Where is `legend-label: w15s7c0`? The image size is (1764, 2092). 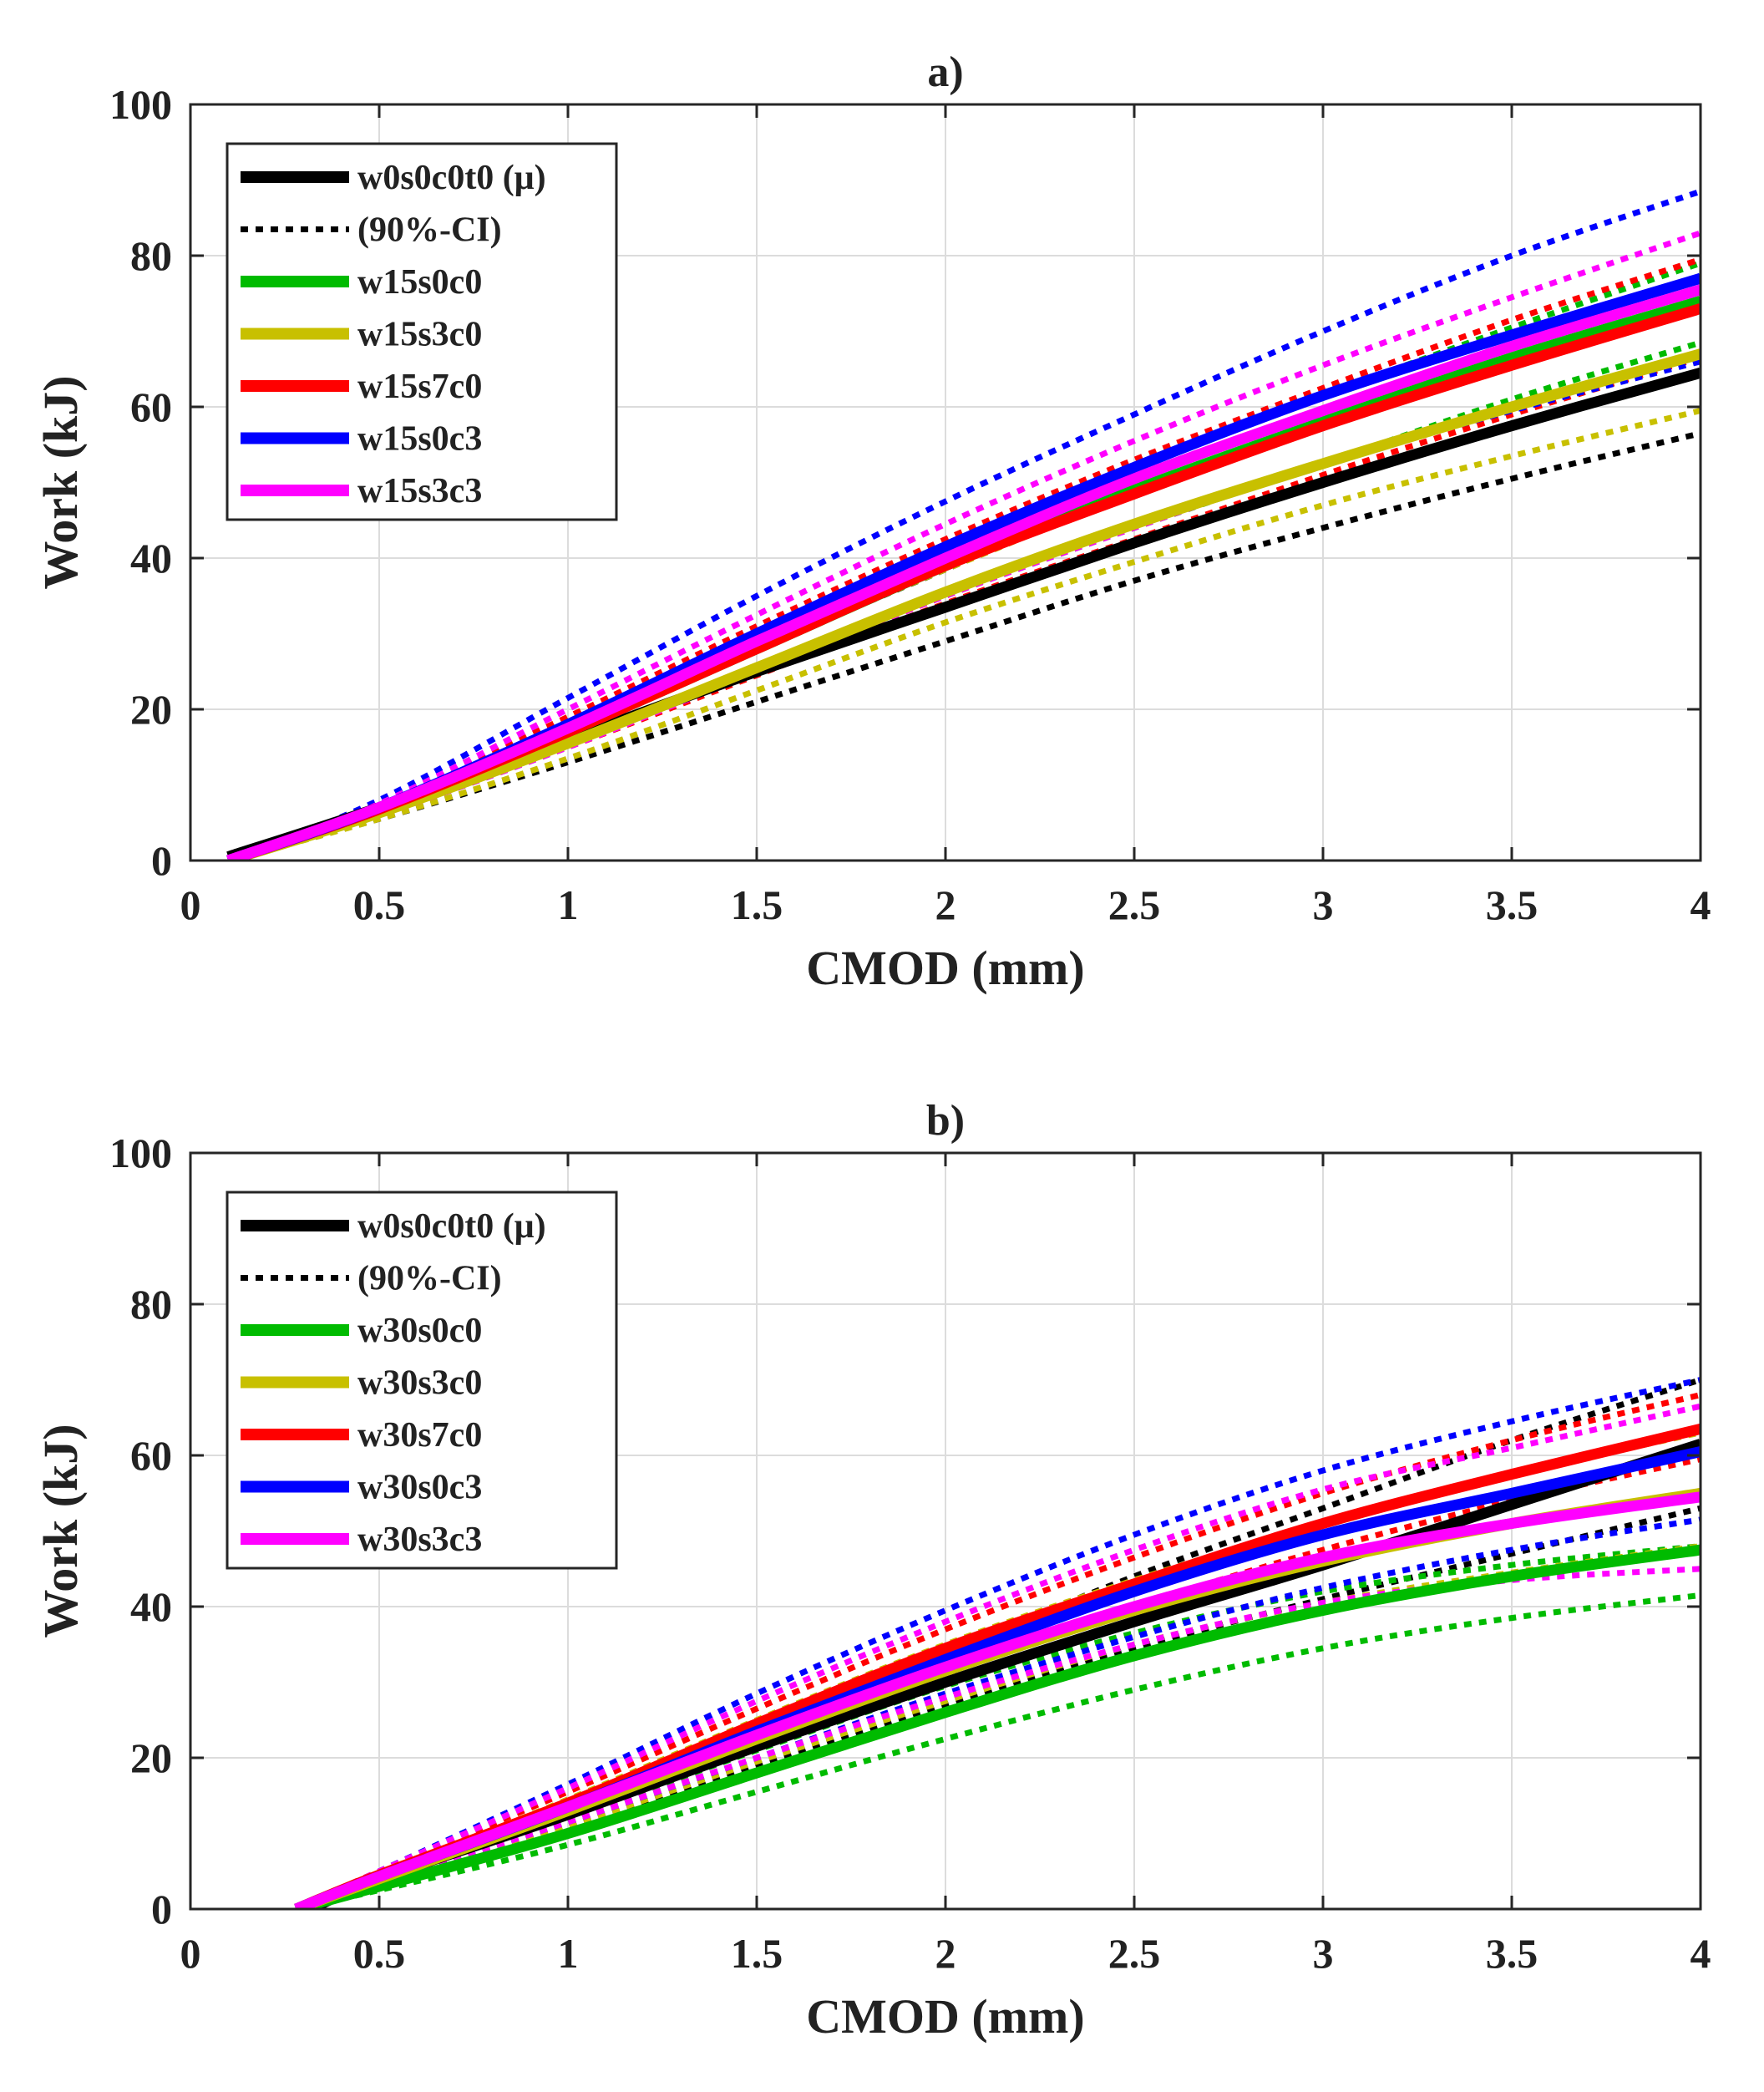 legend-label: w15s7c0 is located at coordinates (419, 387).